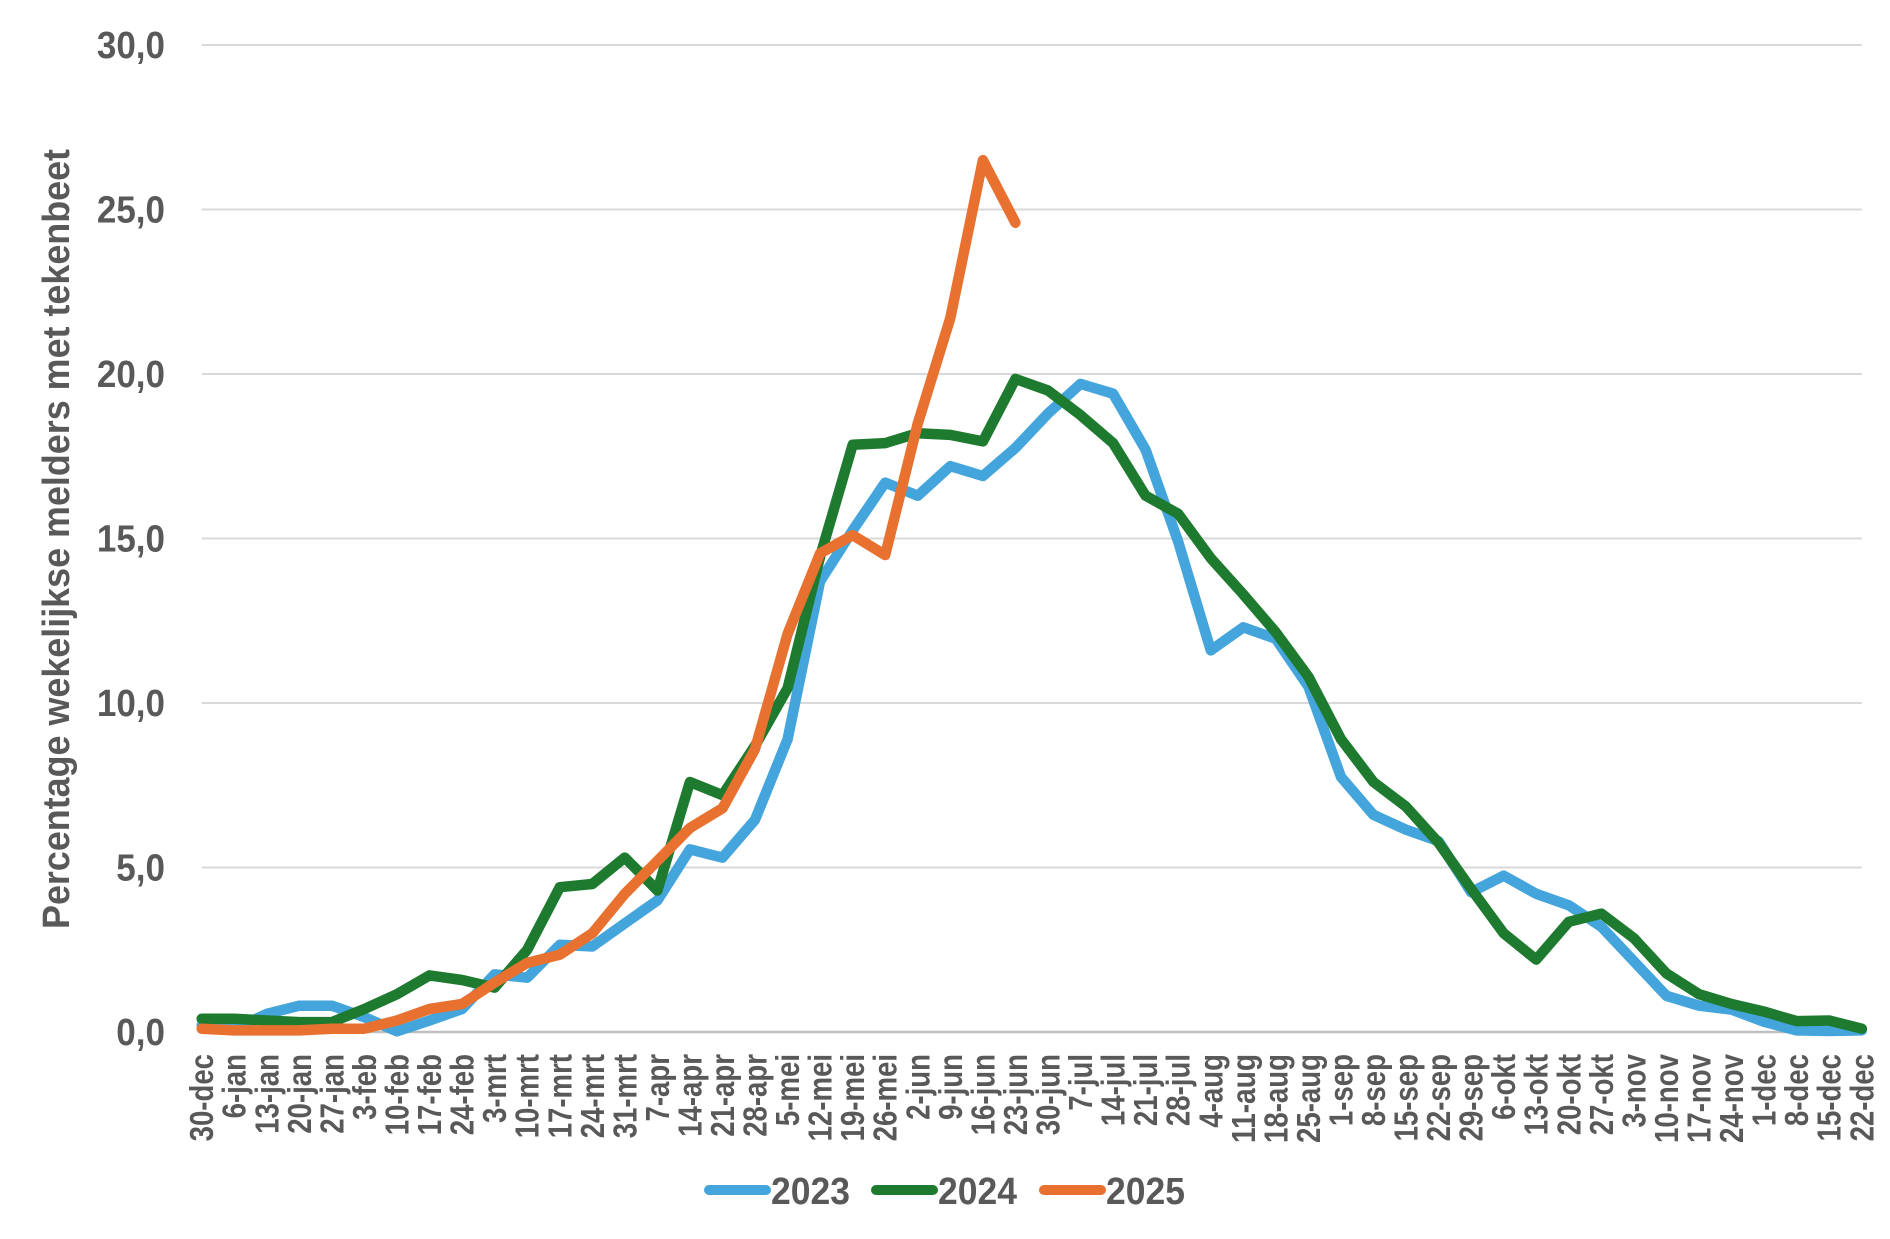 Image resolution: width=1890 pixels, height=1239 pixels. What do you see at coordinates (755, 1095) in the screenshot?
I see `svg-text: 28-apr` at bounding box center [755, 1095].